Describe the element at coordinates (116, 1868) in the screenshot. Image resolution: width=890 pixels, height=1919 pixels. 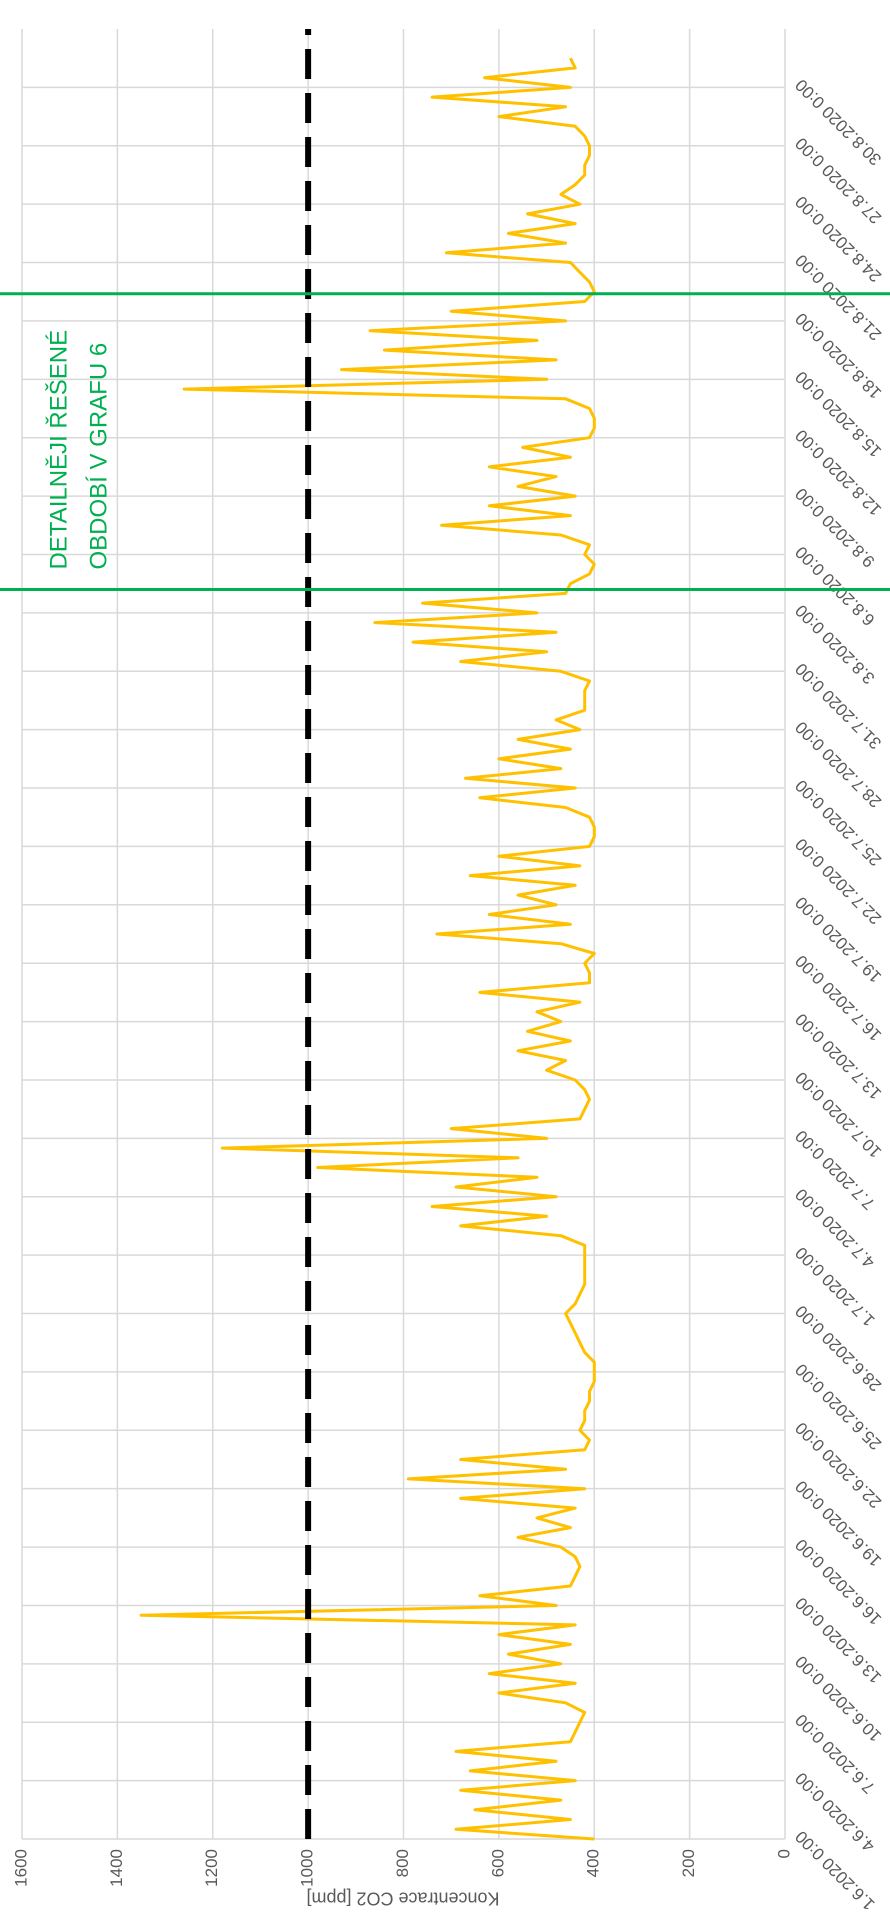
I see `y-tick-label: 1400` at that location.